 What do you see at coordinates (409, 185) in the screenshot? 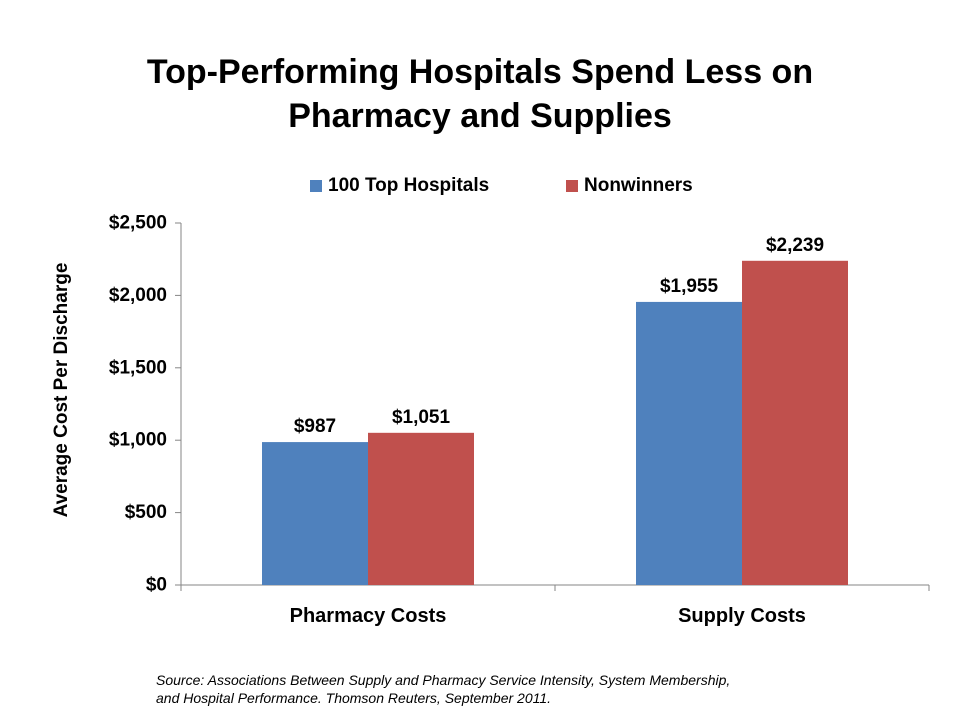
I see `legend-label-100-top-hospitals: 100 Top Hospitals` at bounding box center [409, 185].